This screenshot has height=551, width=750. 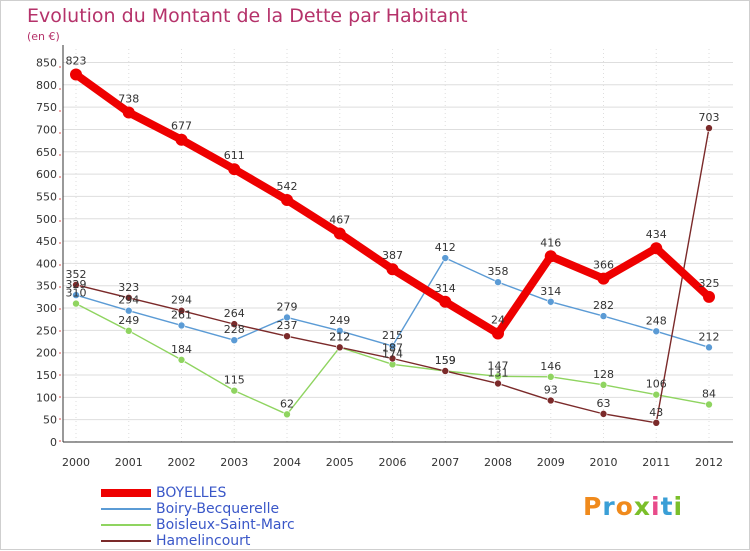 I want to click on data-label: 358, so click(x=498, y=271).